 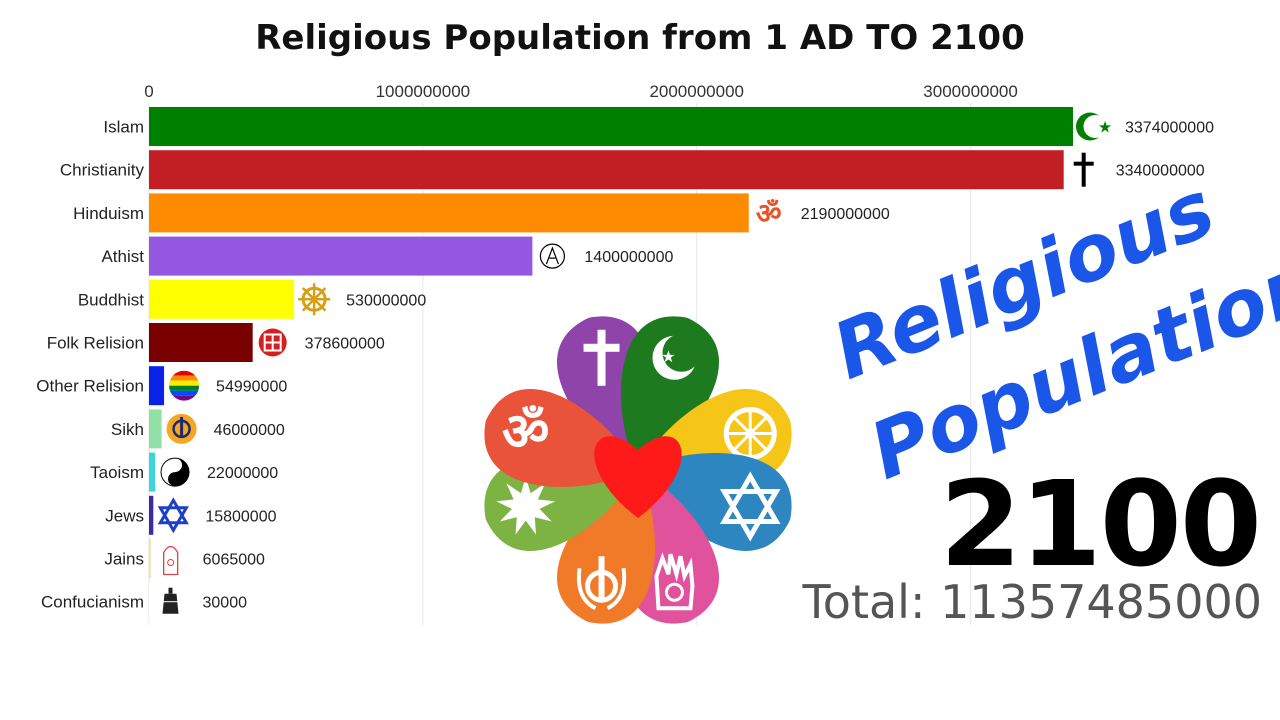 What do you see at coordinates (90, 386) in the screenshot?
I see `category-label: Other Relision` at bounding box center [90, 386].